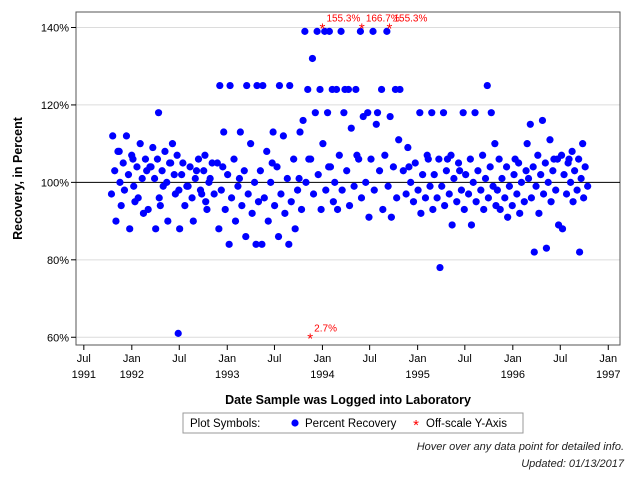  I want to click on off-scale-marker: *, so click(390, 28).